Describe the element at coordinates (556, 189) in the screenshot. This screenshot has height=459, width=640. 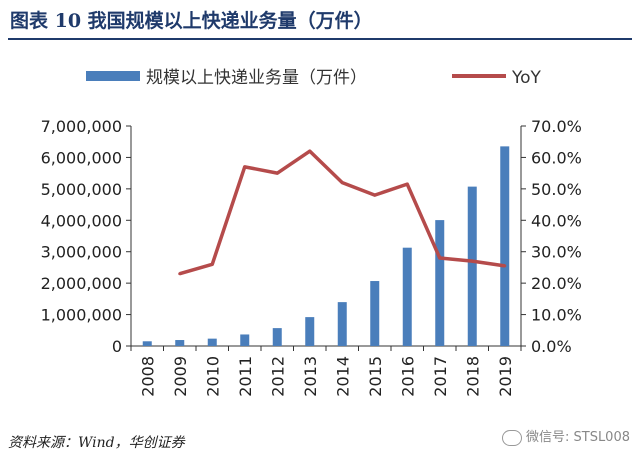
I see `y-right-tick-label: 50.0%` at that location.